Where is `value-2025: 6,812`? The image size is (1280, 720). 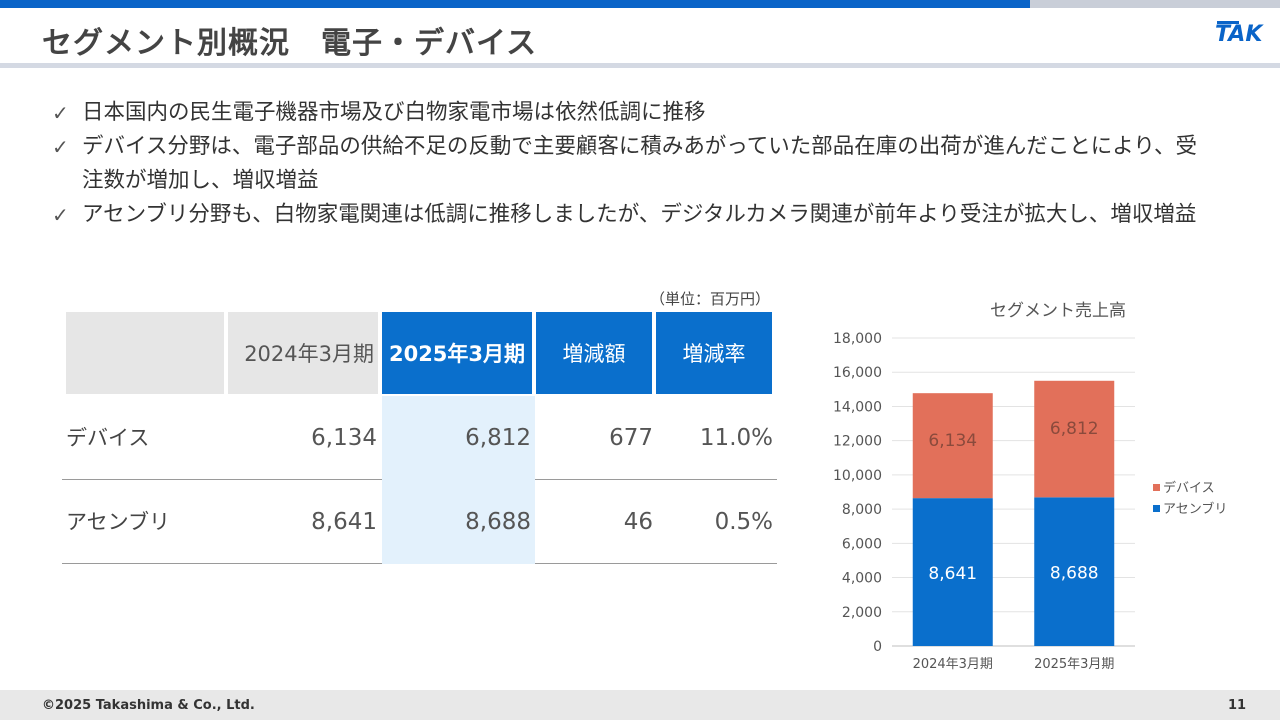
value-2025: 6,812 is located at coordinates (458, 438).